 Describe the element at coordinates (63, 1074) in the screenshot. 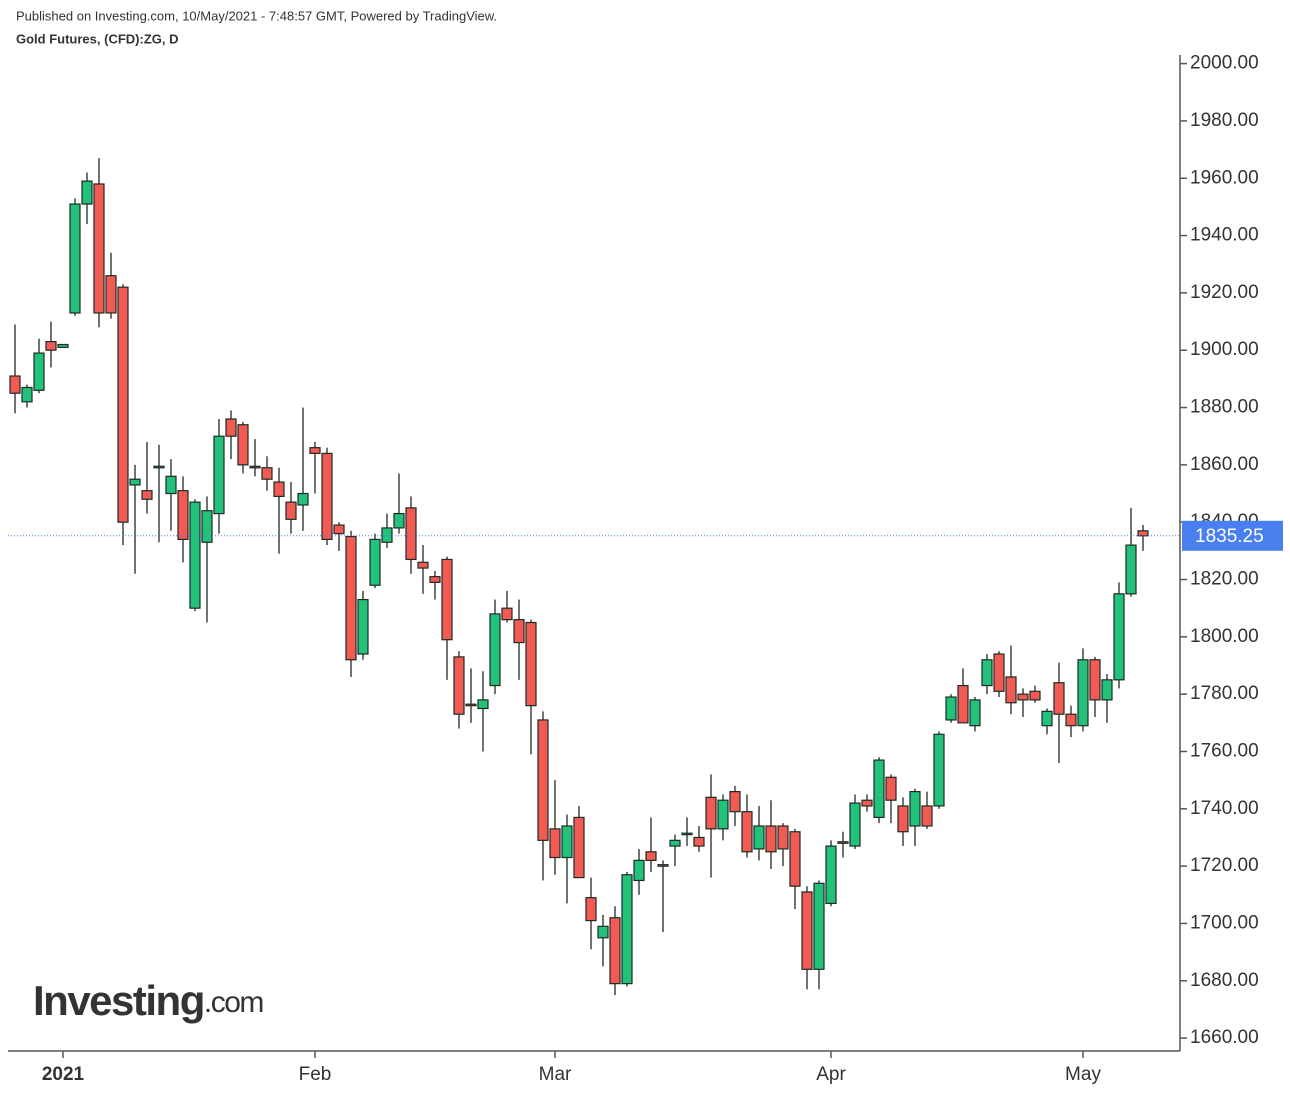

I see `x-tick-label: 2021` at that location.